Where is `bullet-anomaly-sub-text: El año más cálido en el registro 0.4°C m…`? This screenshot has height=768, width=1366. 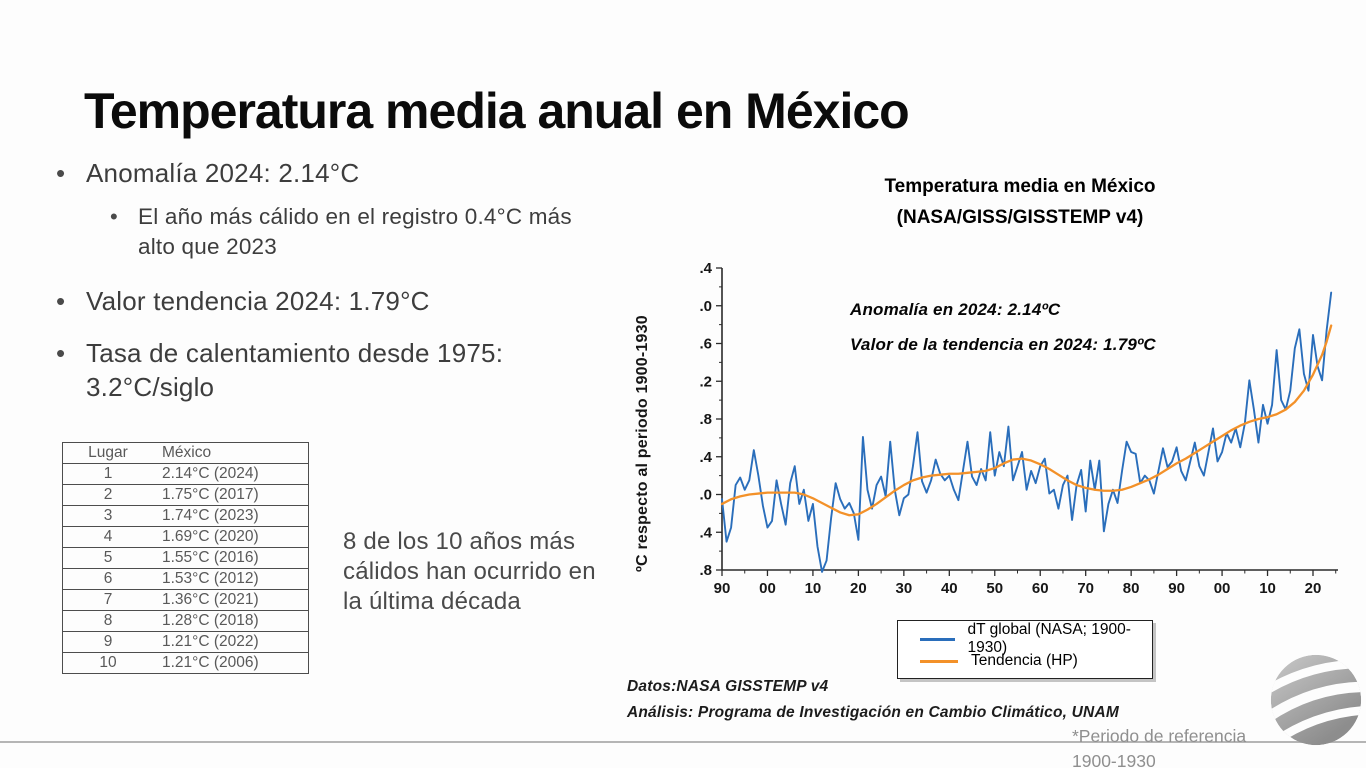
bullet-anomaly-sub-text: El año más cálido en el registro 0.4°C m… is located at coordinates (355, 231).